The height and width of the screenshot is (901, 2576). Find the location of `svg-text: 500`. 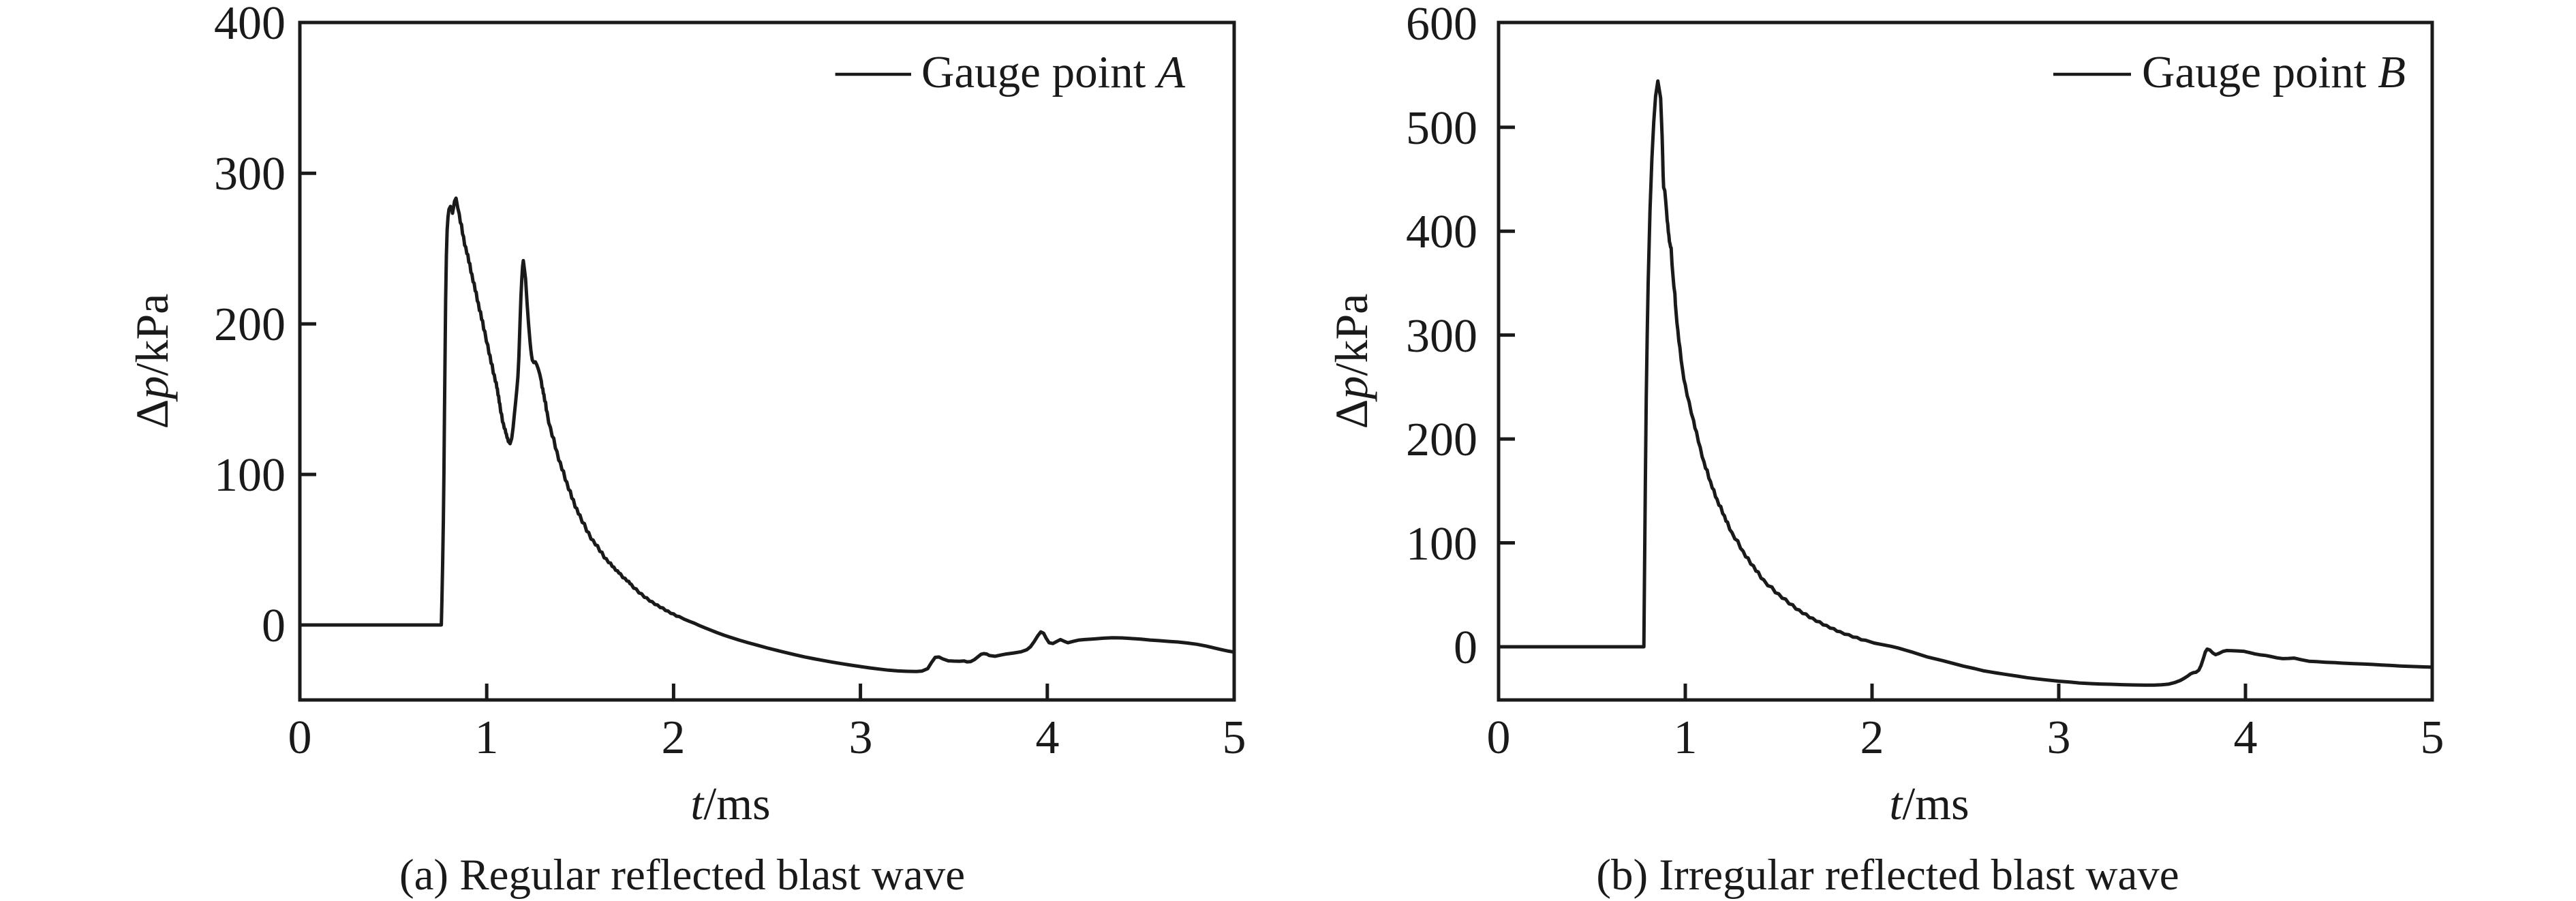

svg-text: 500 is located at coordinates (1441, 128).